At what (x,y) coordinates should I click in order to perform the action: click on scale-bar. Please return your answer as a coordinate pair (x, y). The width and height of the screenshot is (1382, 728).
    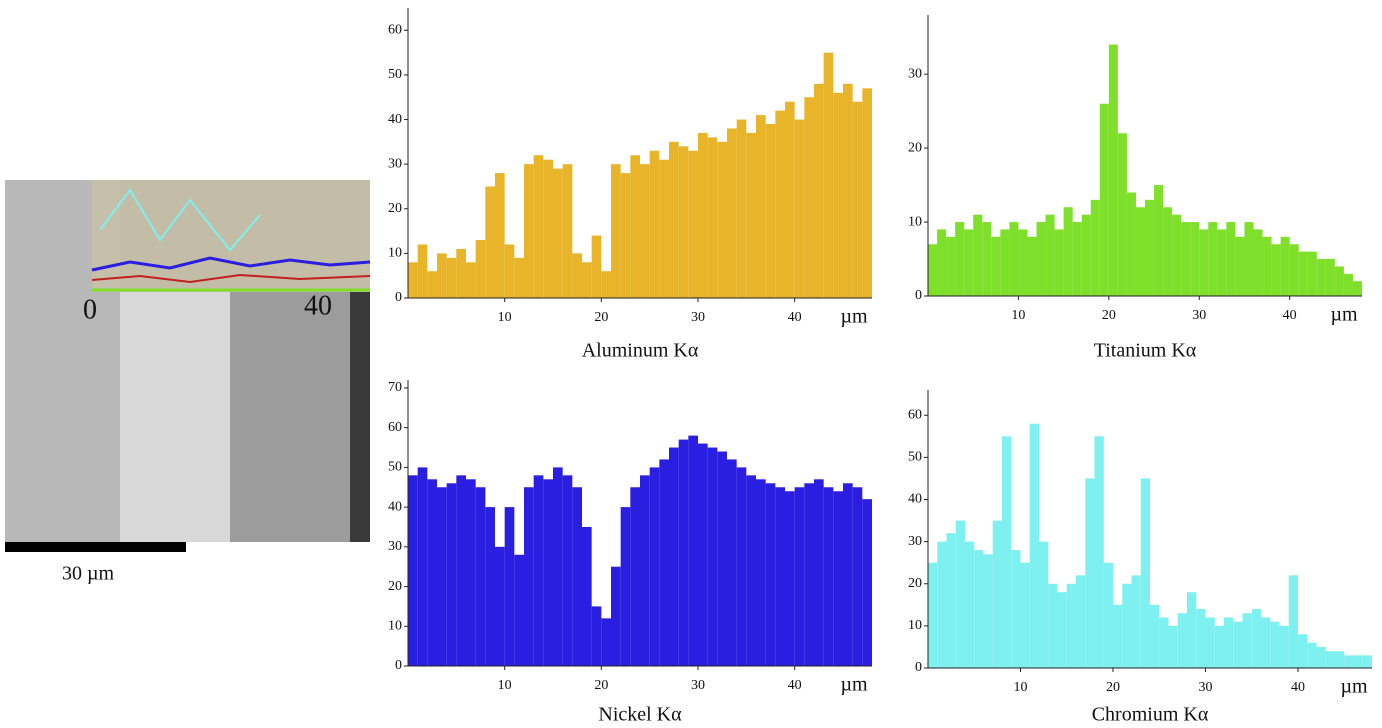
    Looking at the image, I should click on (95, 547).